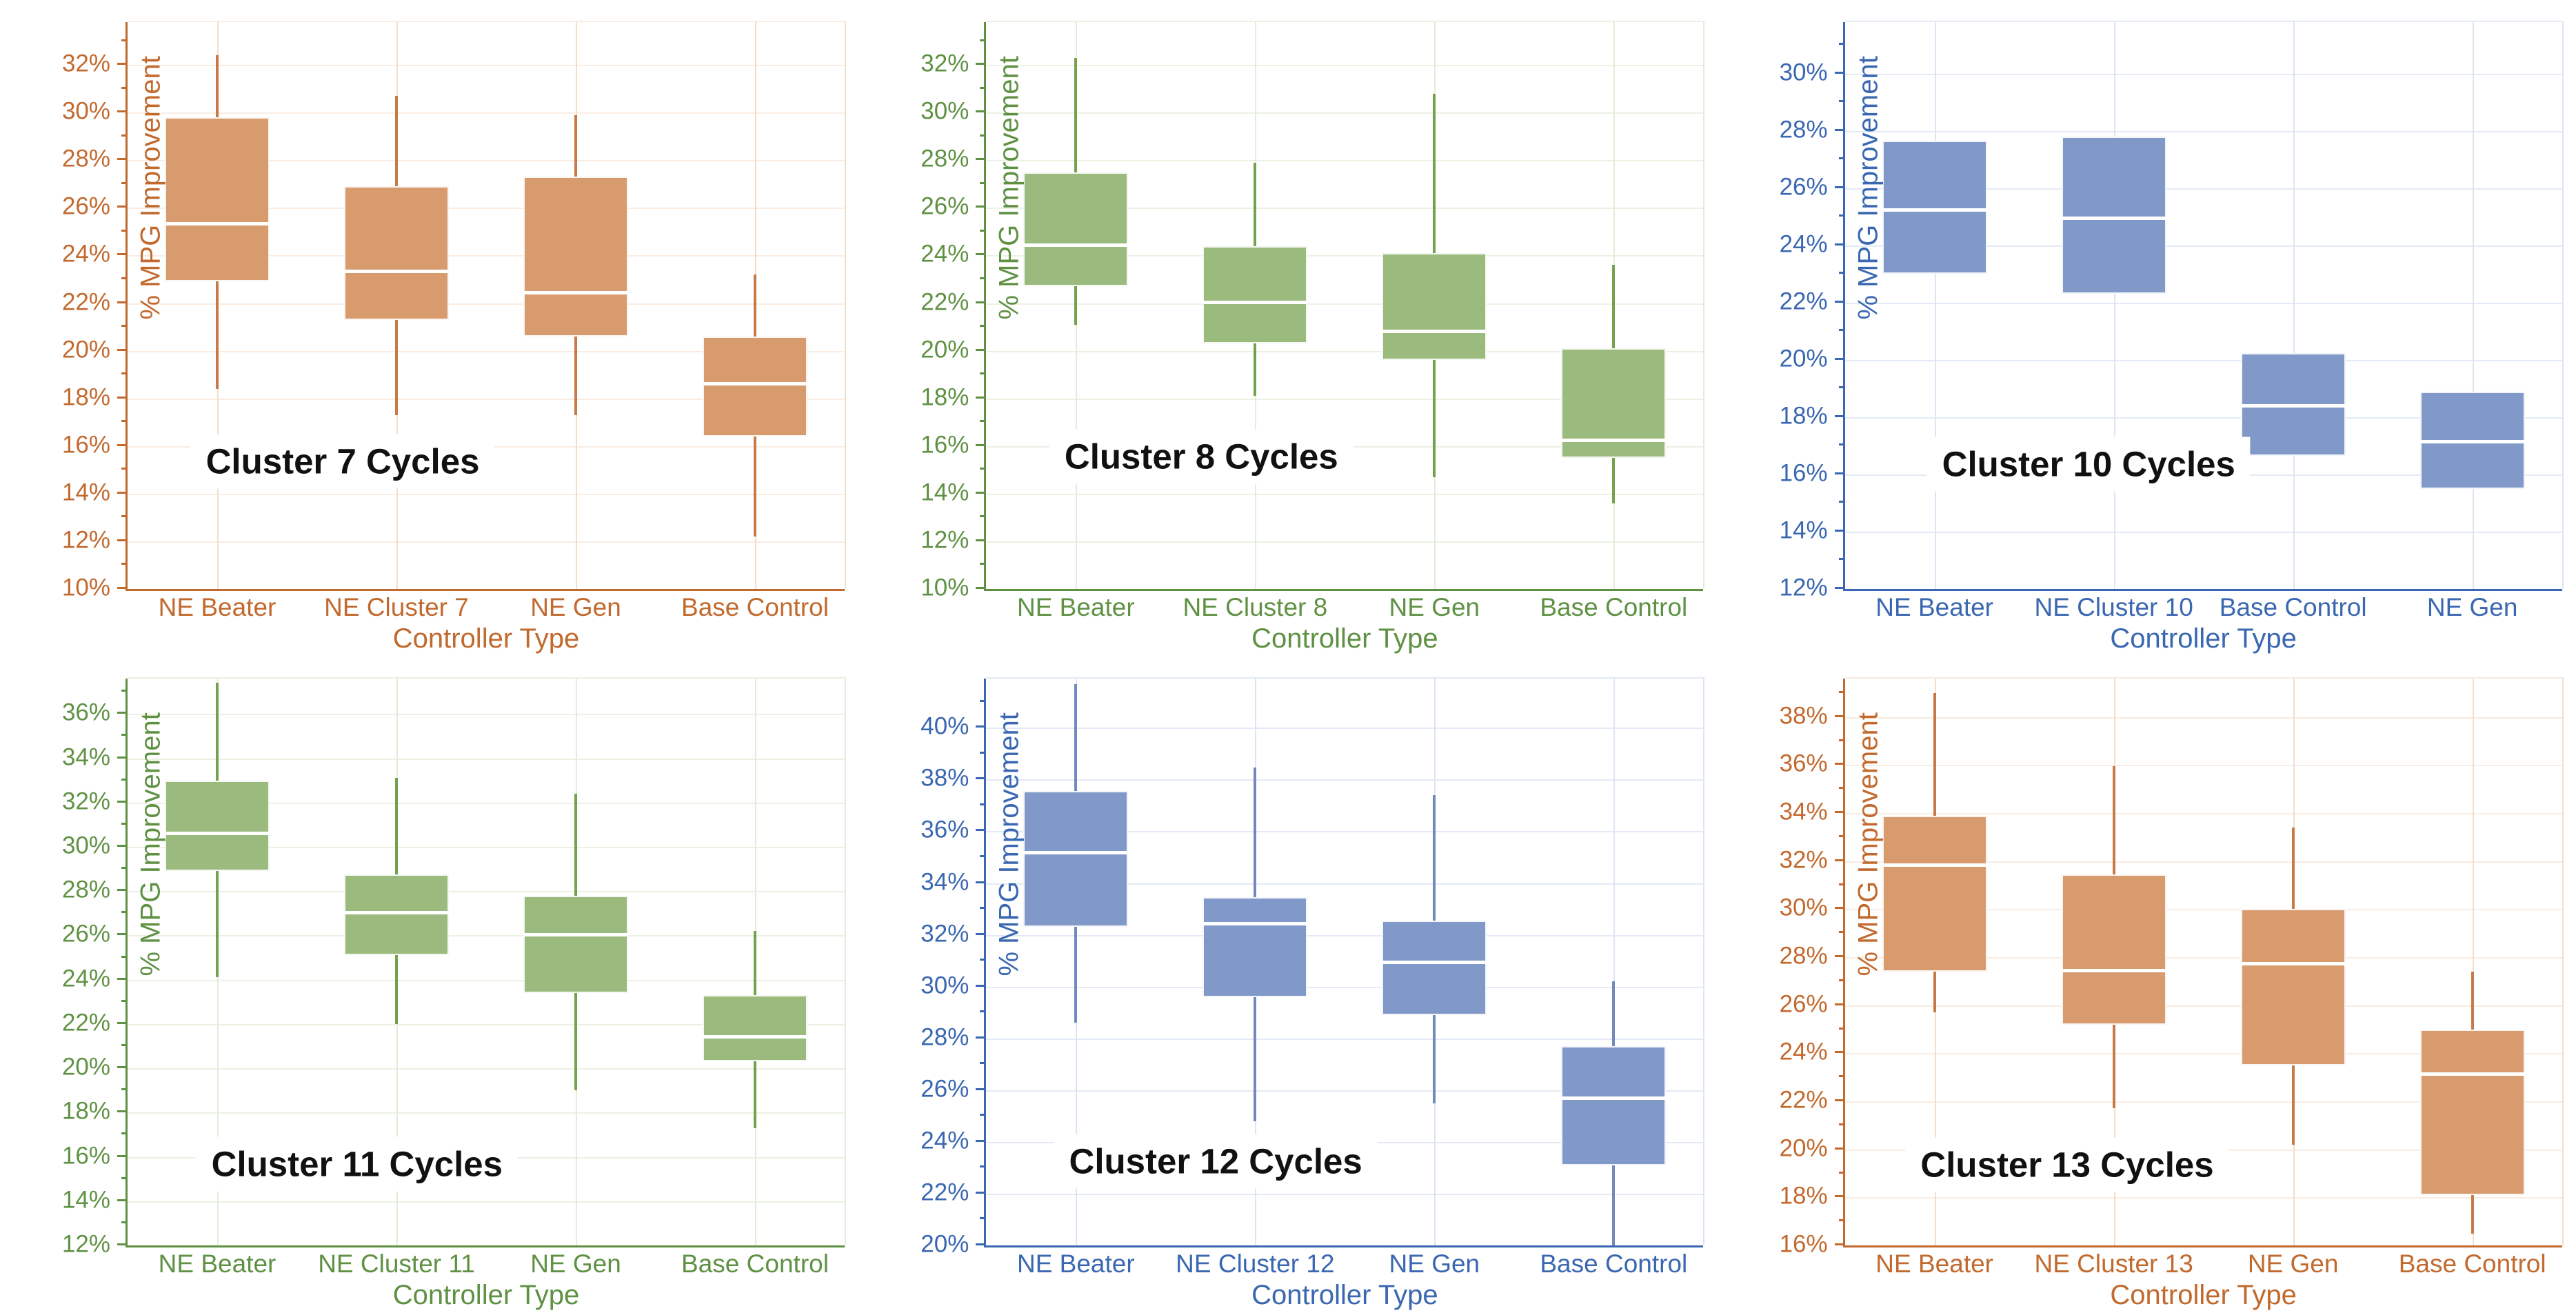  Describe the element at coordinates (85, 587) in the screenshot. I see `y-tick-label: 10%` at that location.